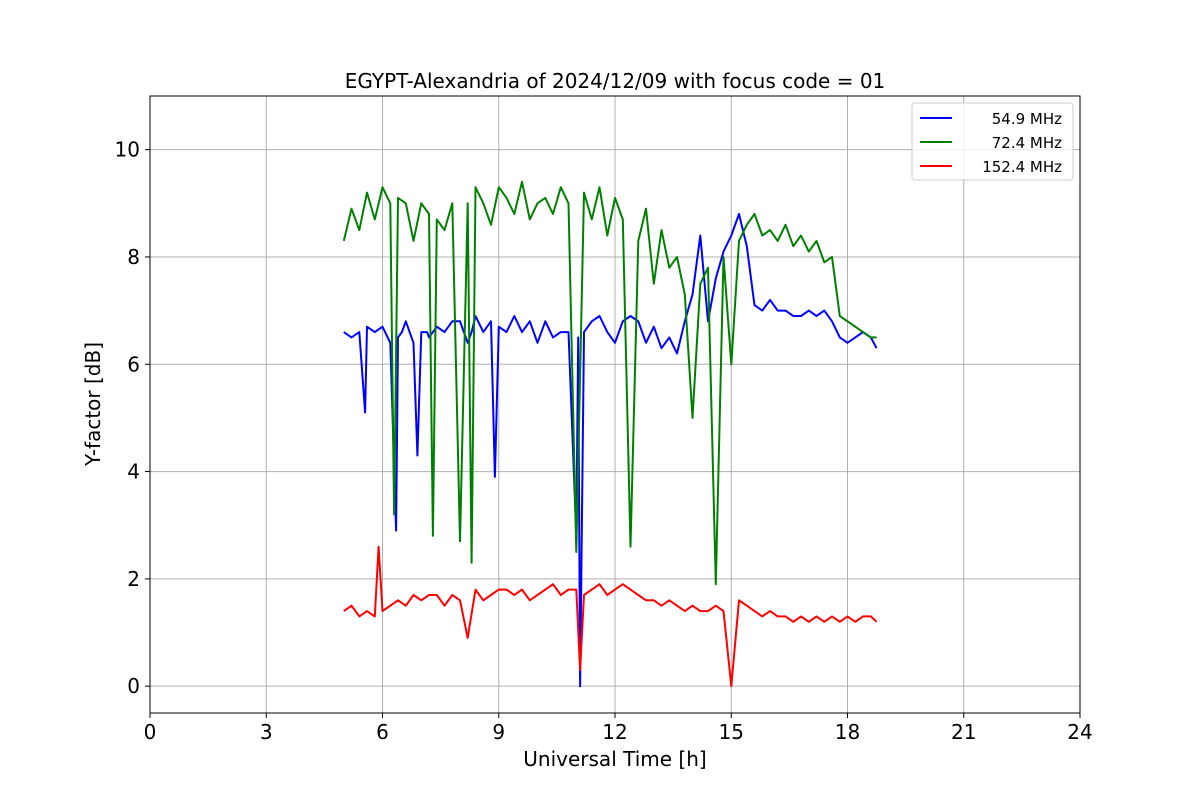  Describe the element at coordinates (1027, 143) in the screenshot. I see `legend-label: 72.4 MHz` at that location.